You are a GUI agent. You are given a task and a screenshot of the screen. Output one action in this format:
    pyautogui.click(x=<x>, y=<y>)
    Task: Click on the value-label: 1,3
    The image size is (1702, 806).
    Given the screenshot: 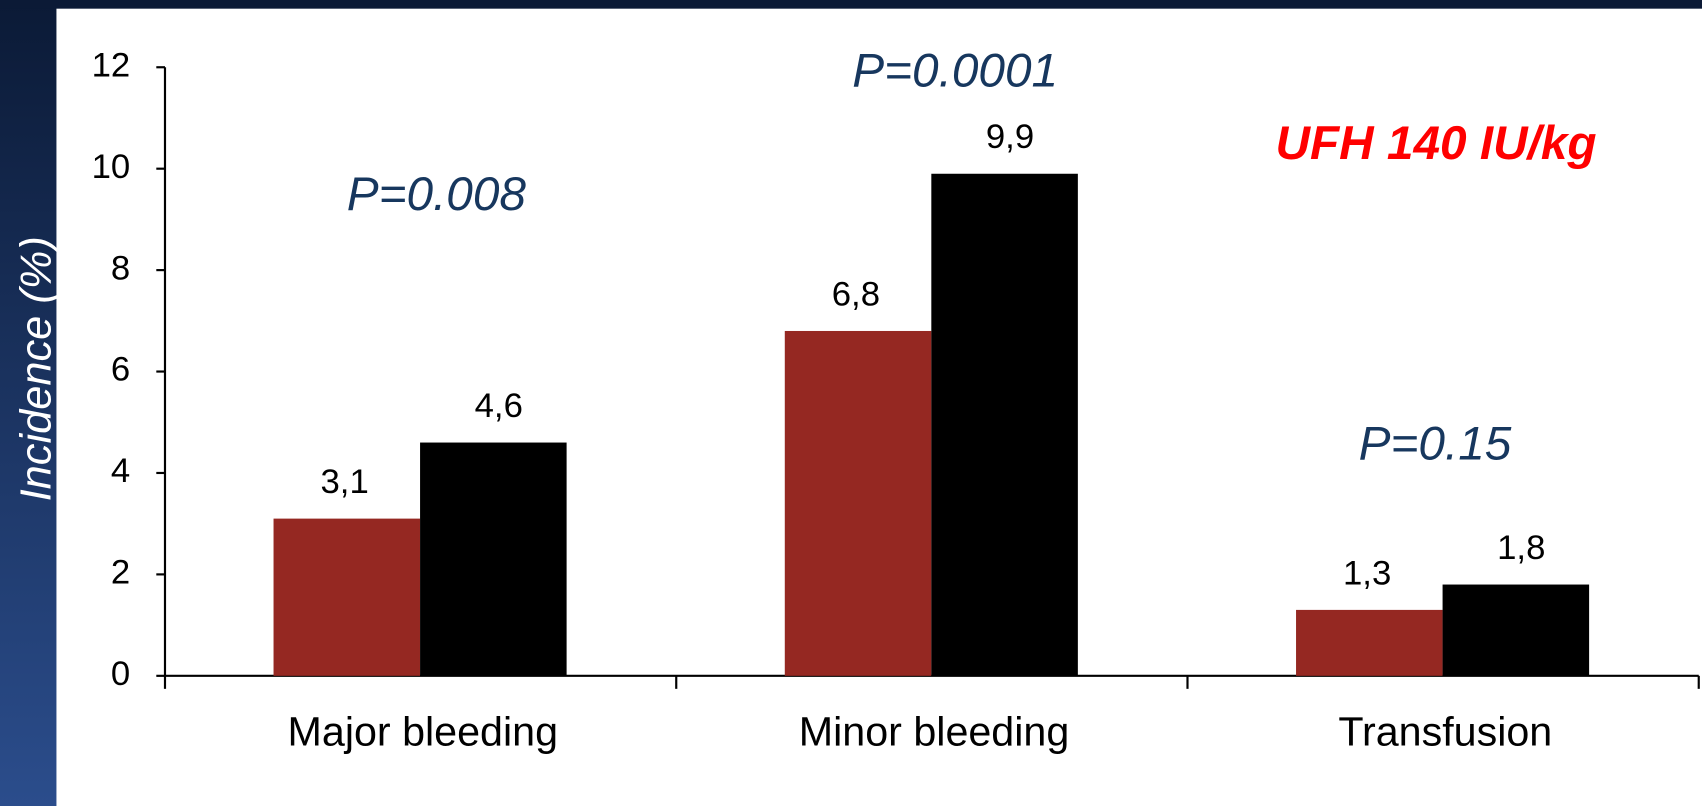 What is the action you would take?
    pyautogui.click(x=1367, y=573)
    